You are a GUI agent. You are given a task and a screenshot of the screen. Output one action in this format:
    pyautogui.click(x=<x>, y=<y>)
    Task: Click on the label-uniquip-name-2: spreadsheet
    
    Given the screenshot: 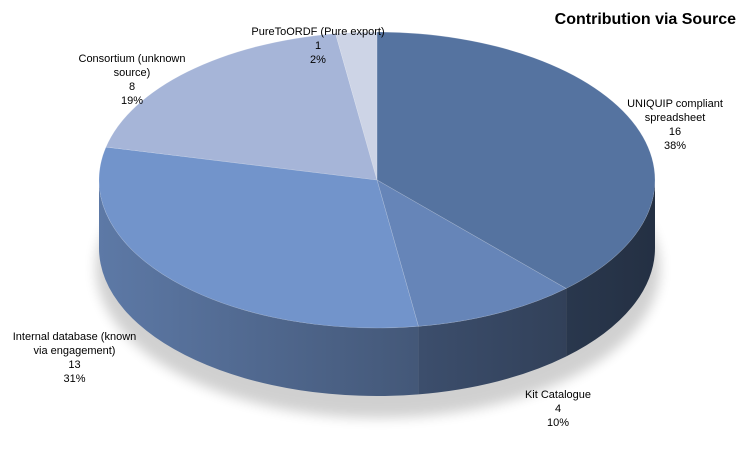 What is the action you would take?
    pyautogui.click(x=675, y=118)
    